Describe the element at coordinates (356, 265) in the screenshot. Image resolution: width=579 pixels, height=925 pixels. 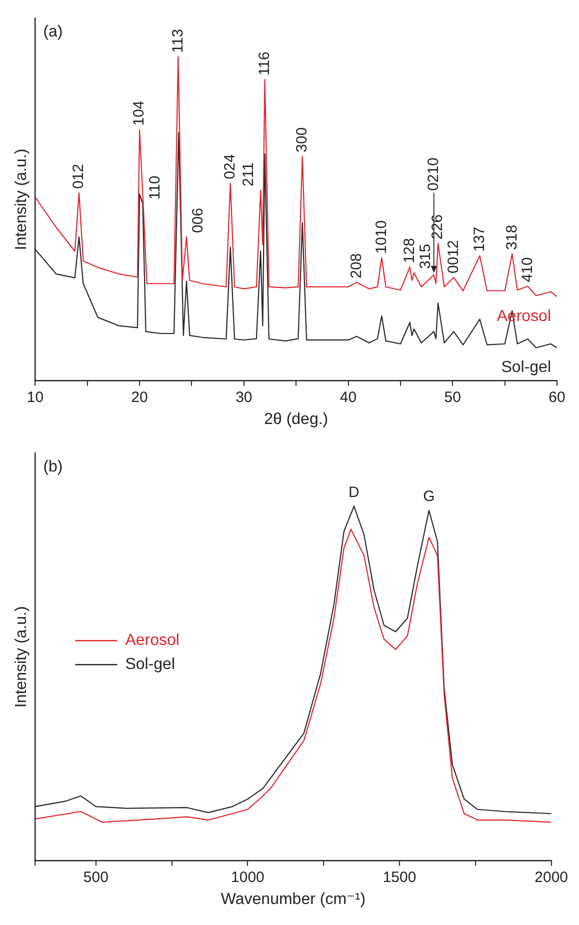
I see `annotation: 208` at that location.